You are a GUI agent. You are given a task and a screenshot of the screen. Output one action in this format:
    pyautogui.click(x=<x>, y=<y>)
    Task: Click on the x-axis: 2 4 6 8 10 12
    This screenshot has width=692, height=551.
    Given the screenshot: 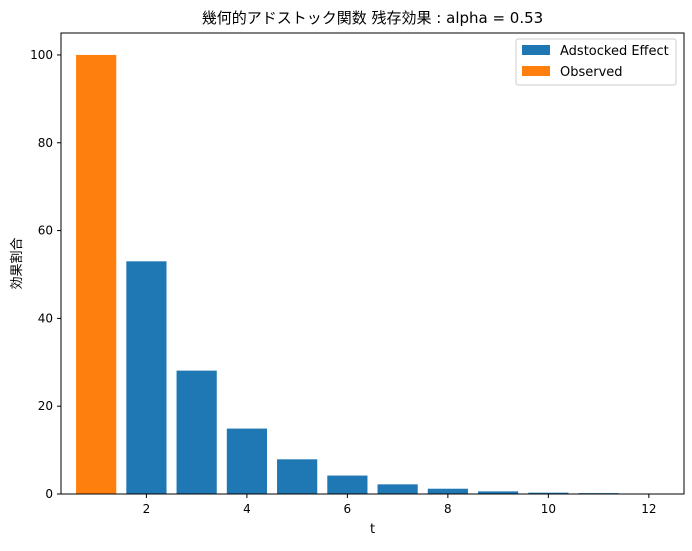 What is the action you would take?
    pyautogui.click(x=400, y=505)
    